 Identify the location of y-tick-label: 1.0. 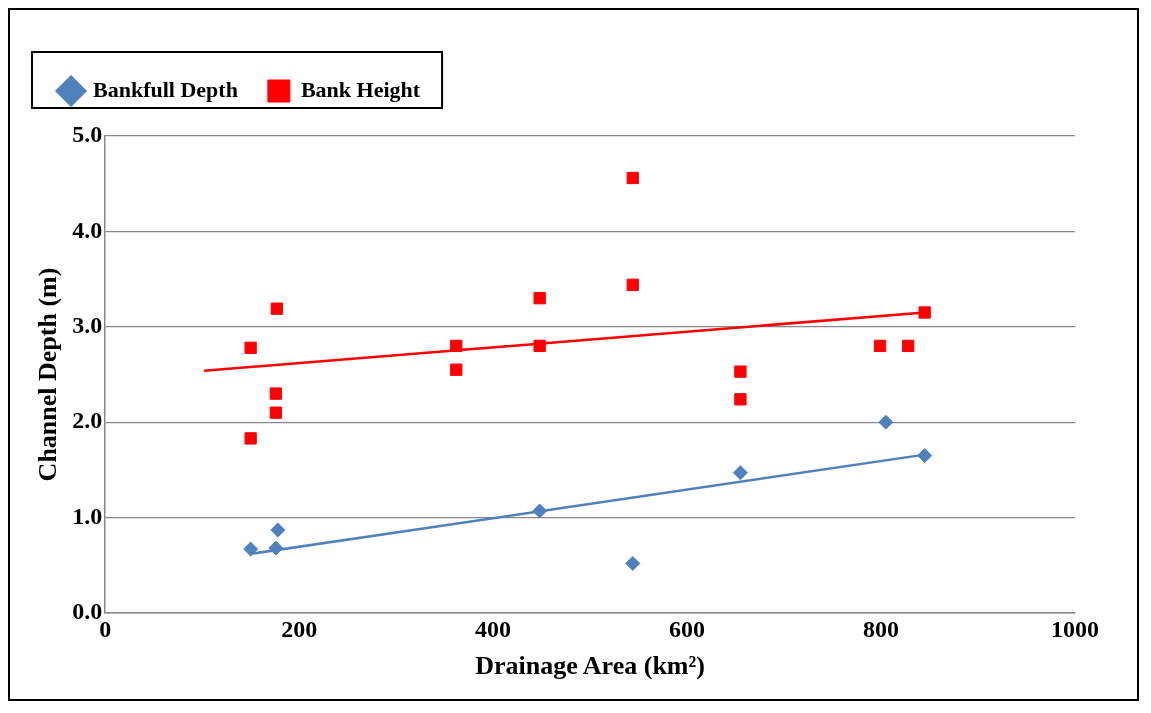
(87, 515).